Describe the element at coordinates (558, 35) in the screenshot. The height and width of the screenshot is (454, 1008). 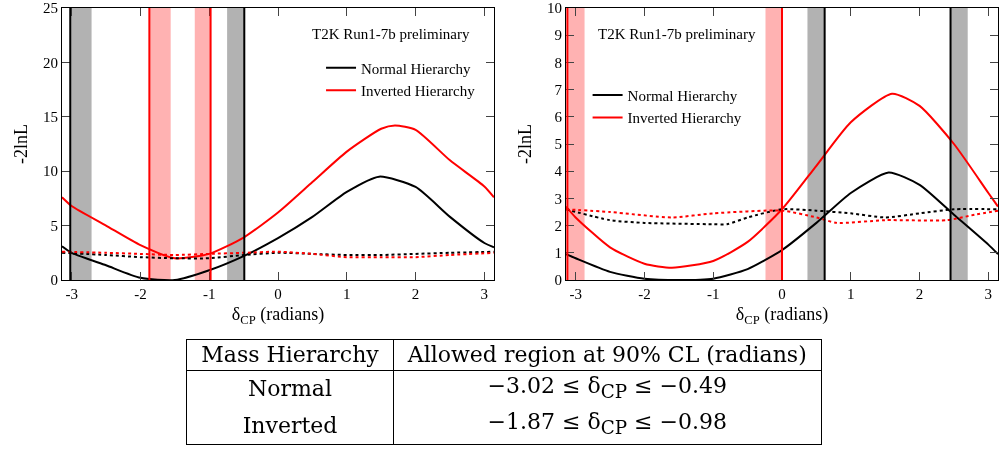
I see `y-tick-label: 9` at that location.